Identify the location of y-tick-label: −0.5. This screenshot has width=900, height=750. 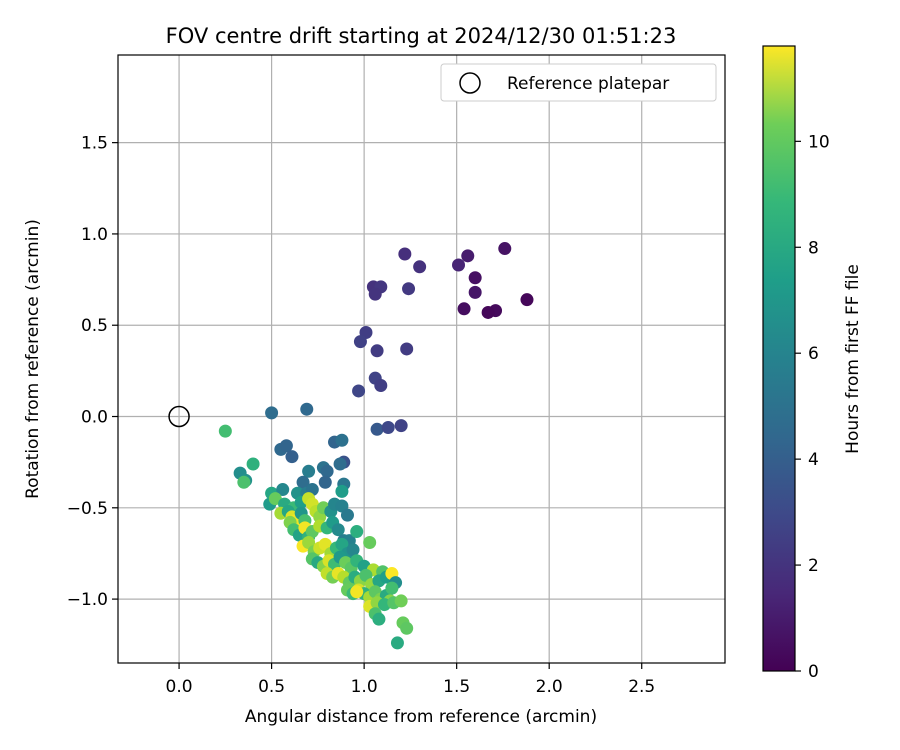
(87, 509).